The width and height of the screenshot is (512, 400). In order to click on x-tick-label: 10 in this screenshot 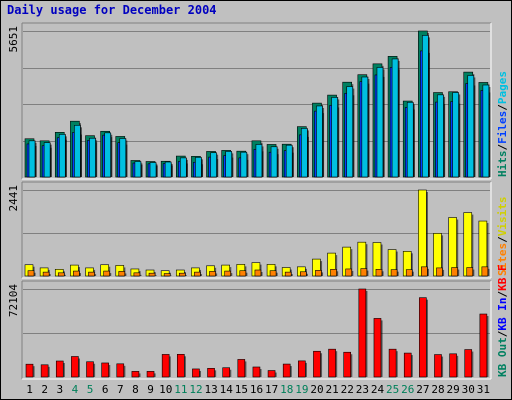, I will do `click(165, 389)`.